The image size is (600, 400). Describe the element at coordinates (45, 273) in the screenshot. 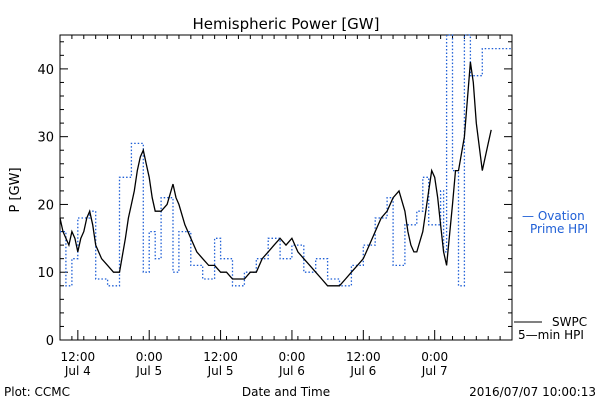

I see `y-tick-label: 10` at that location.